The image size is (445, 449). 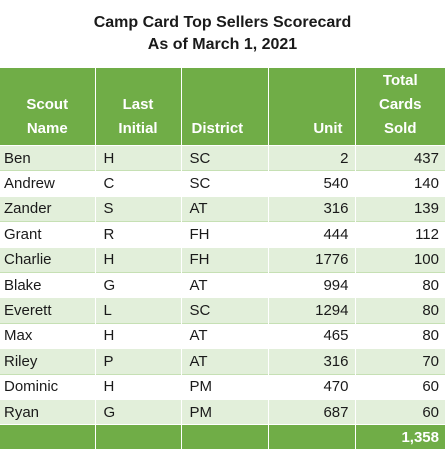 I want to click on title-line-1: Camp Card Top Sellers Scorecard, so click(x=222, y=22).